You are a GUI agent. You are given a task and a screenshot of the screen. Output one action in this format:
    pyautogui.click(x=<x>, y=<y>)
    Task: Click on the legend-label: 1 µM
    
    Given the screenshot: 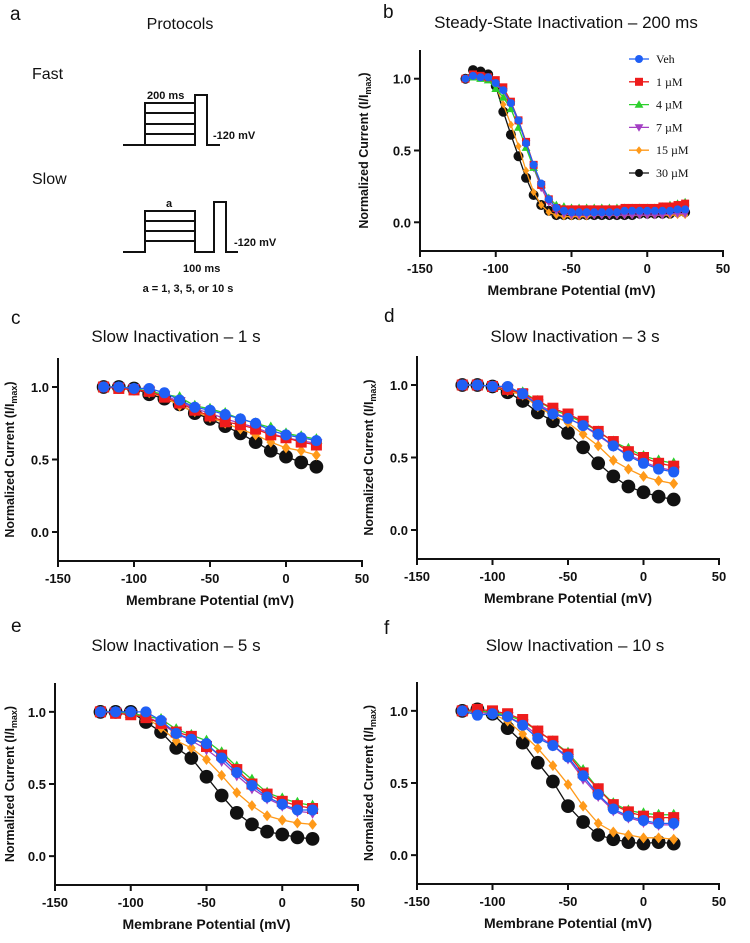 What is the action you would take?
    pyautogui.click(x=669, y=82)
    